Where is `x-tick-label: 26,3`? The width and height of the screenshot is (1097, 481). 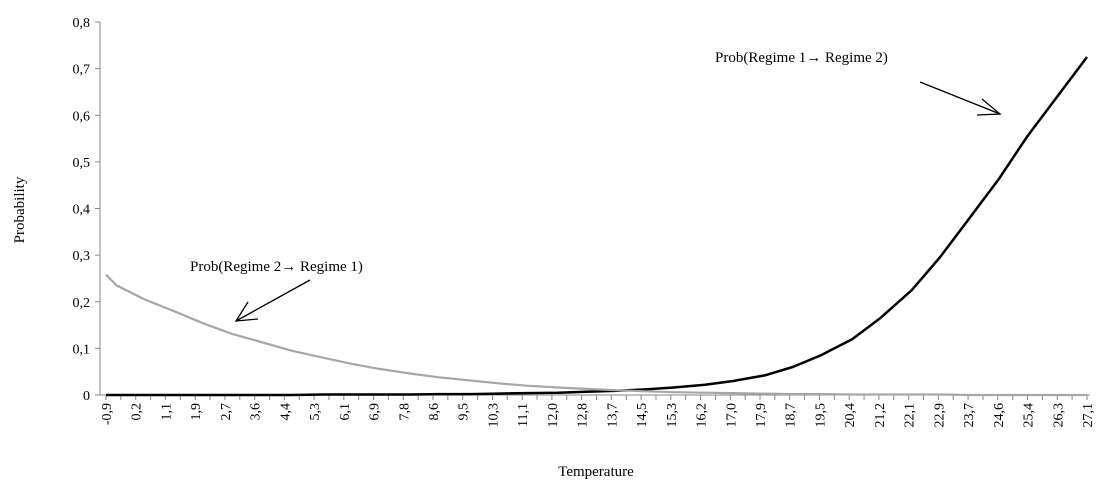
x-tick-label: 26,3 is located at coordinates (1058, 415).